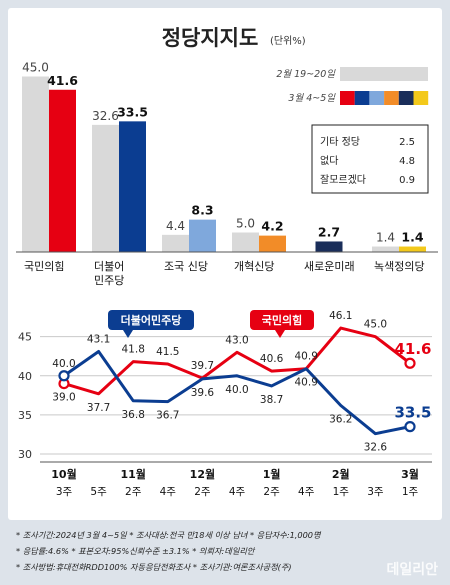 Image resolution: width=450 pixels, height=585 pixels. I want to click on watermark-logo: 데일리안, so click(412, 569).